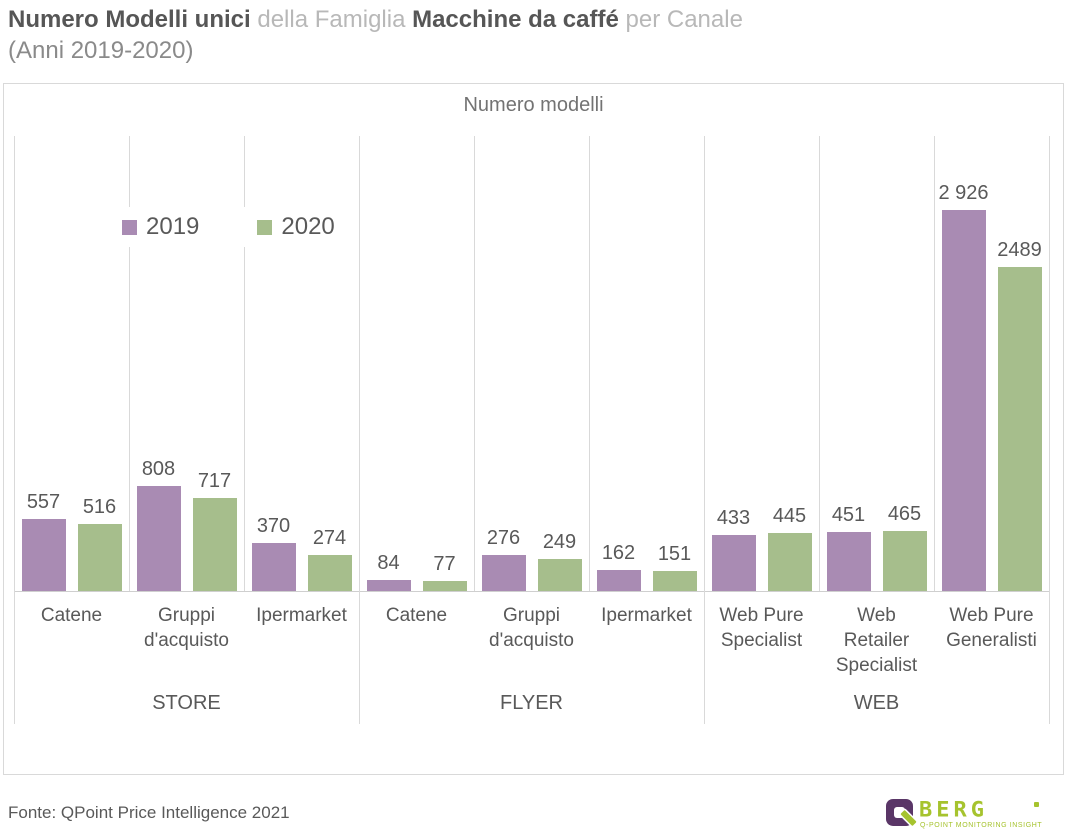  I want to click on logo-wordmark: BERG, so click(953, 810).